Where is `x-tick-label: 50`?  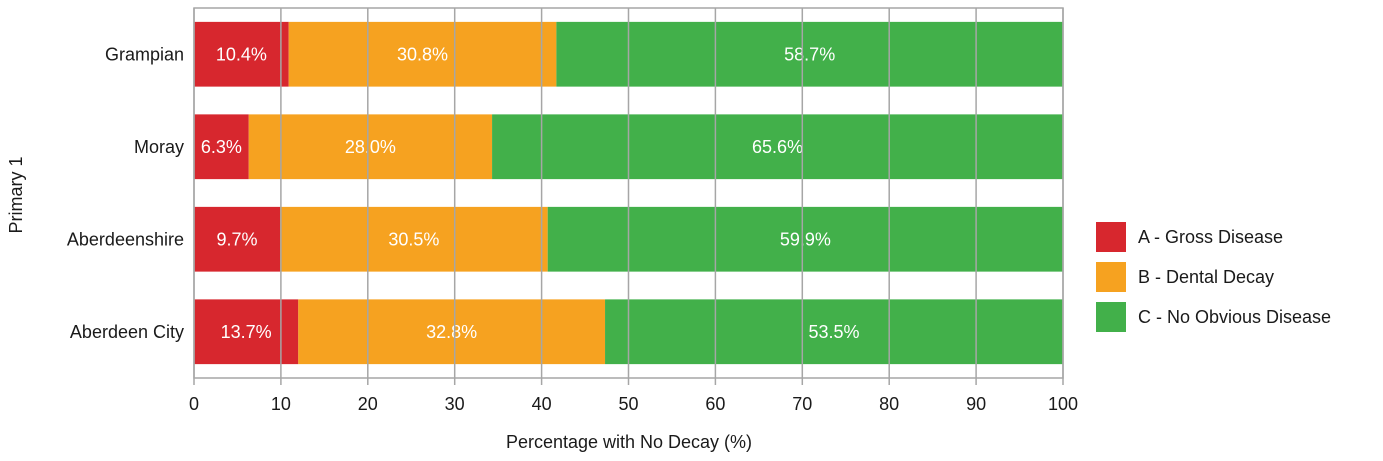 x-tick-label: 50 is located at coordinates (628, 404).